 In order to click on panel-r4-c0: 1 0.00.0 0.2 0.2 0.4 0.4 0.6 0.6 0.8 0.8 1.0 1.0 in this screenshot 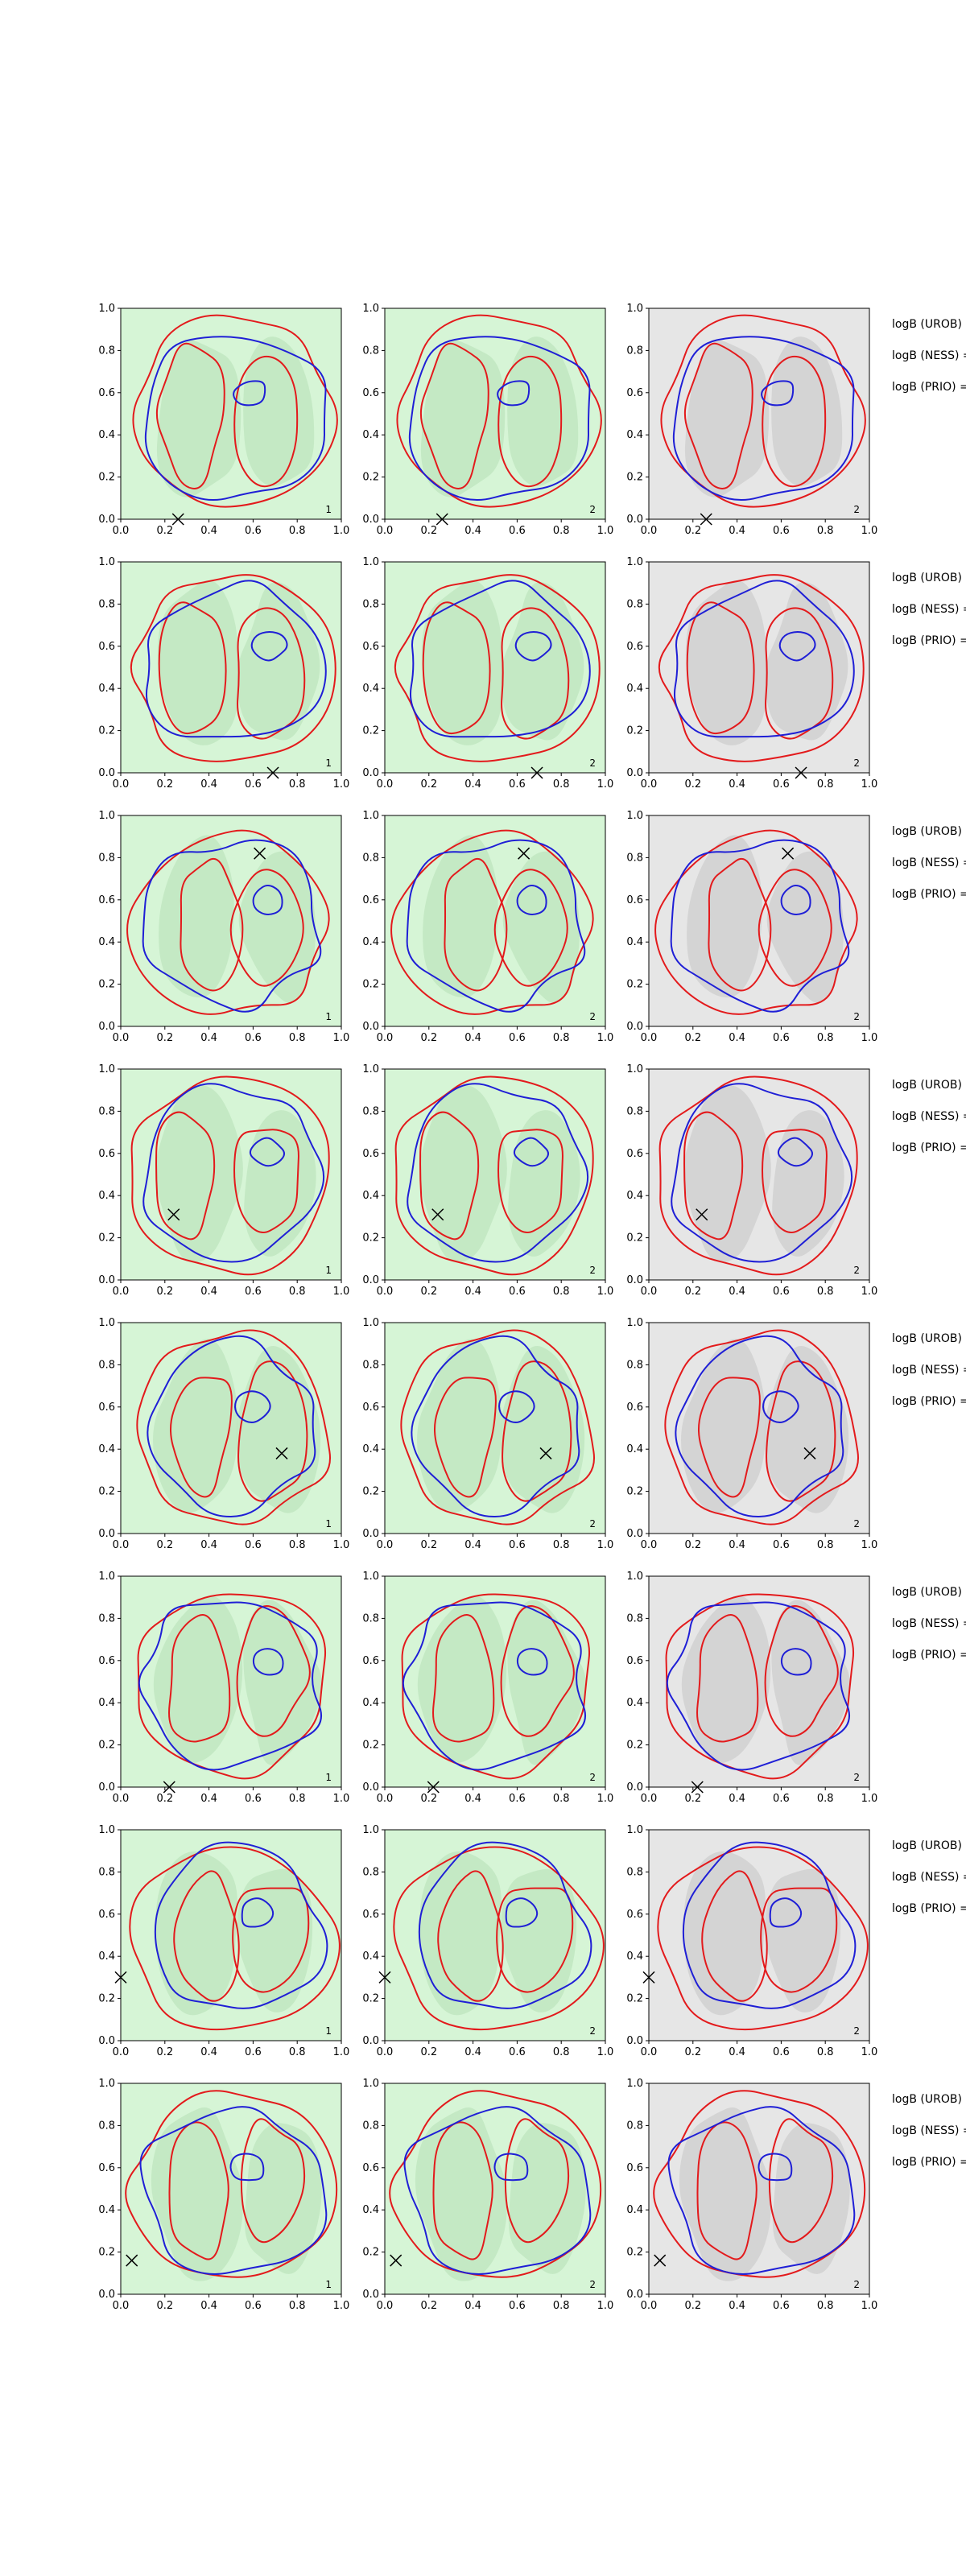, I will do `click(223, 1434)`.